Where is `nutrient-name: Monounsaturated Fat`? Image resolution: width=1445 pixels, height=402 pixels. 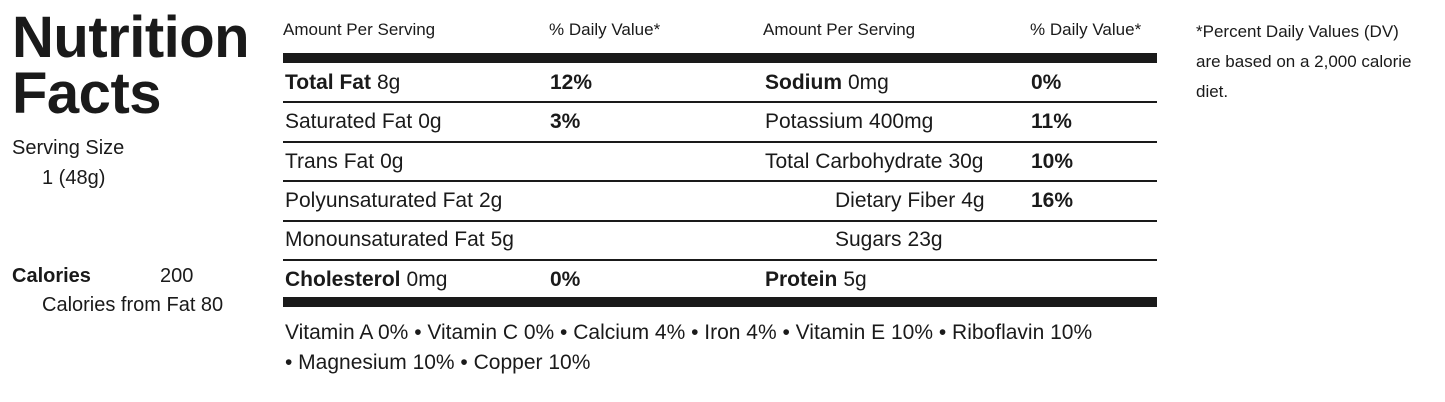
nutrient-name: Monounsaturated Fat is located at coordinates (385, 240).